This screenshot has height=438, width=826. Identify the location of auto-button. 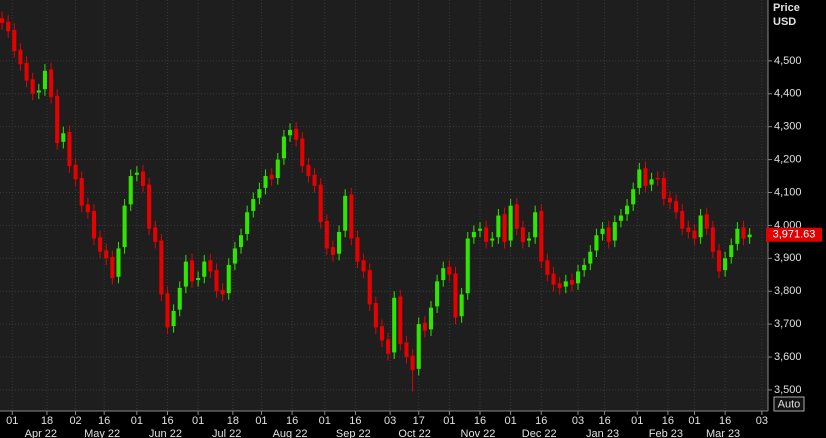
(789, 404).